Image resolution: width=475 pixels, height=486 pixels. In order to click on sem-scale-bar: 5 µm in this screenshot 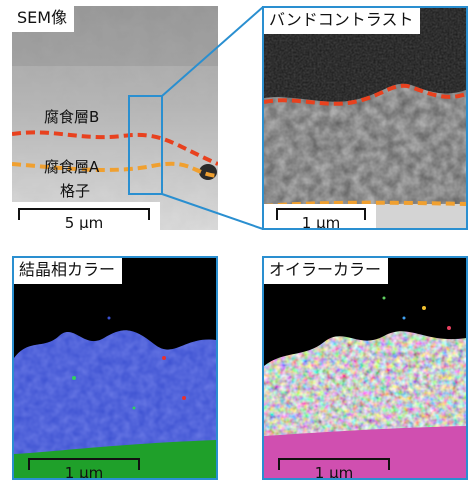, I will do `click(84, 219)`.